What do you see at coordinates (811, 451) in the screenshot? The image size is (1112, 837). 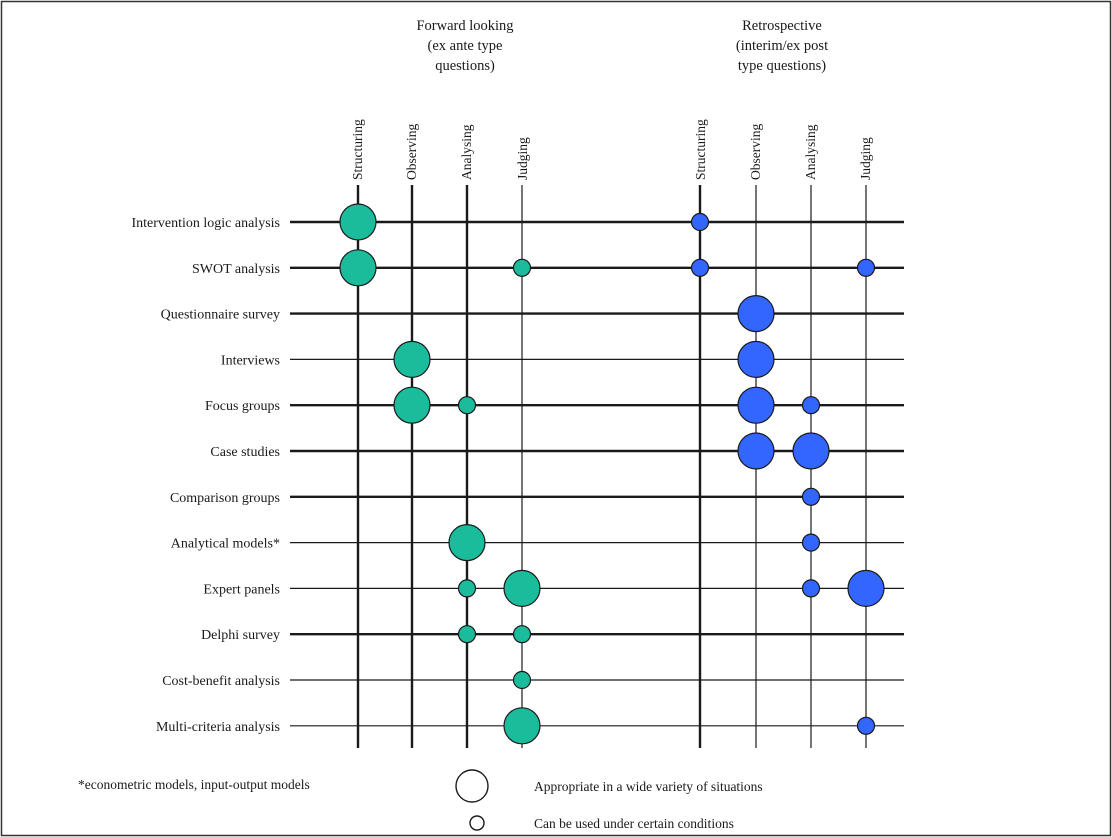 I see `marker-retro-case-studies-analysing-wide` at bounding box center [811, 451].